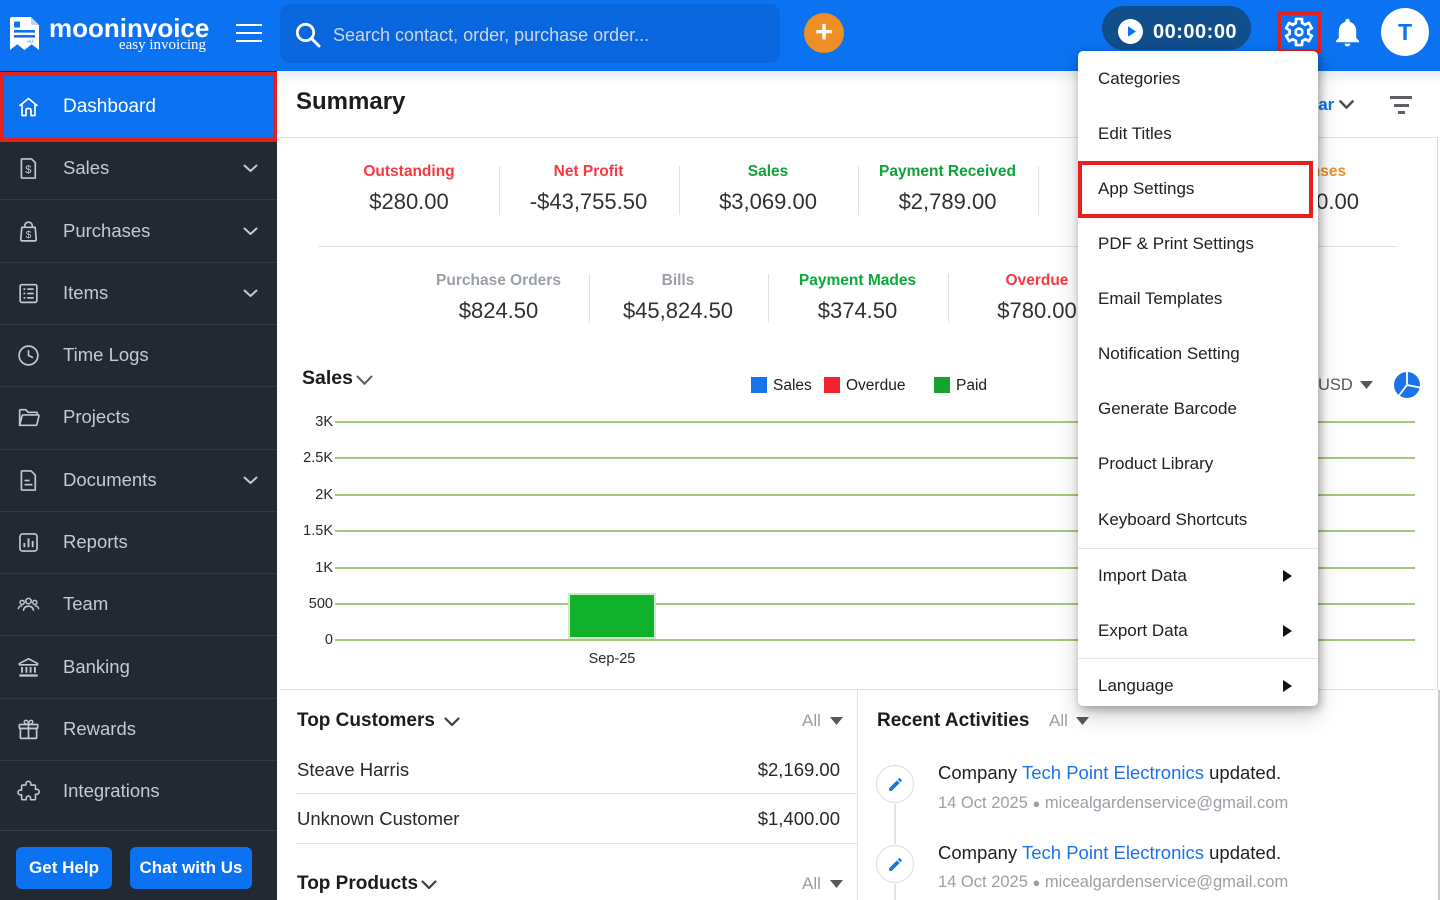 This screenshot has width=1440, height=900. Describe the element at coordinates (30, 41) in the screenshot. I see `svg-text: AU` at that location.